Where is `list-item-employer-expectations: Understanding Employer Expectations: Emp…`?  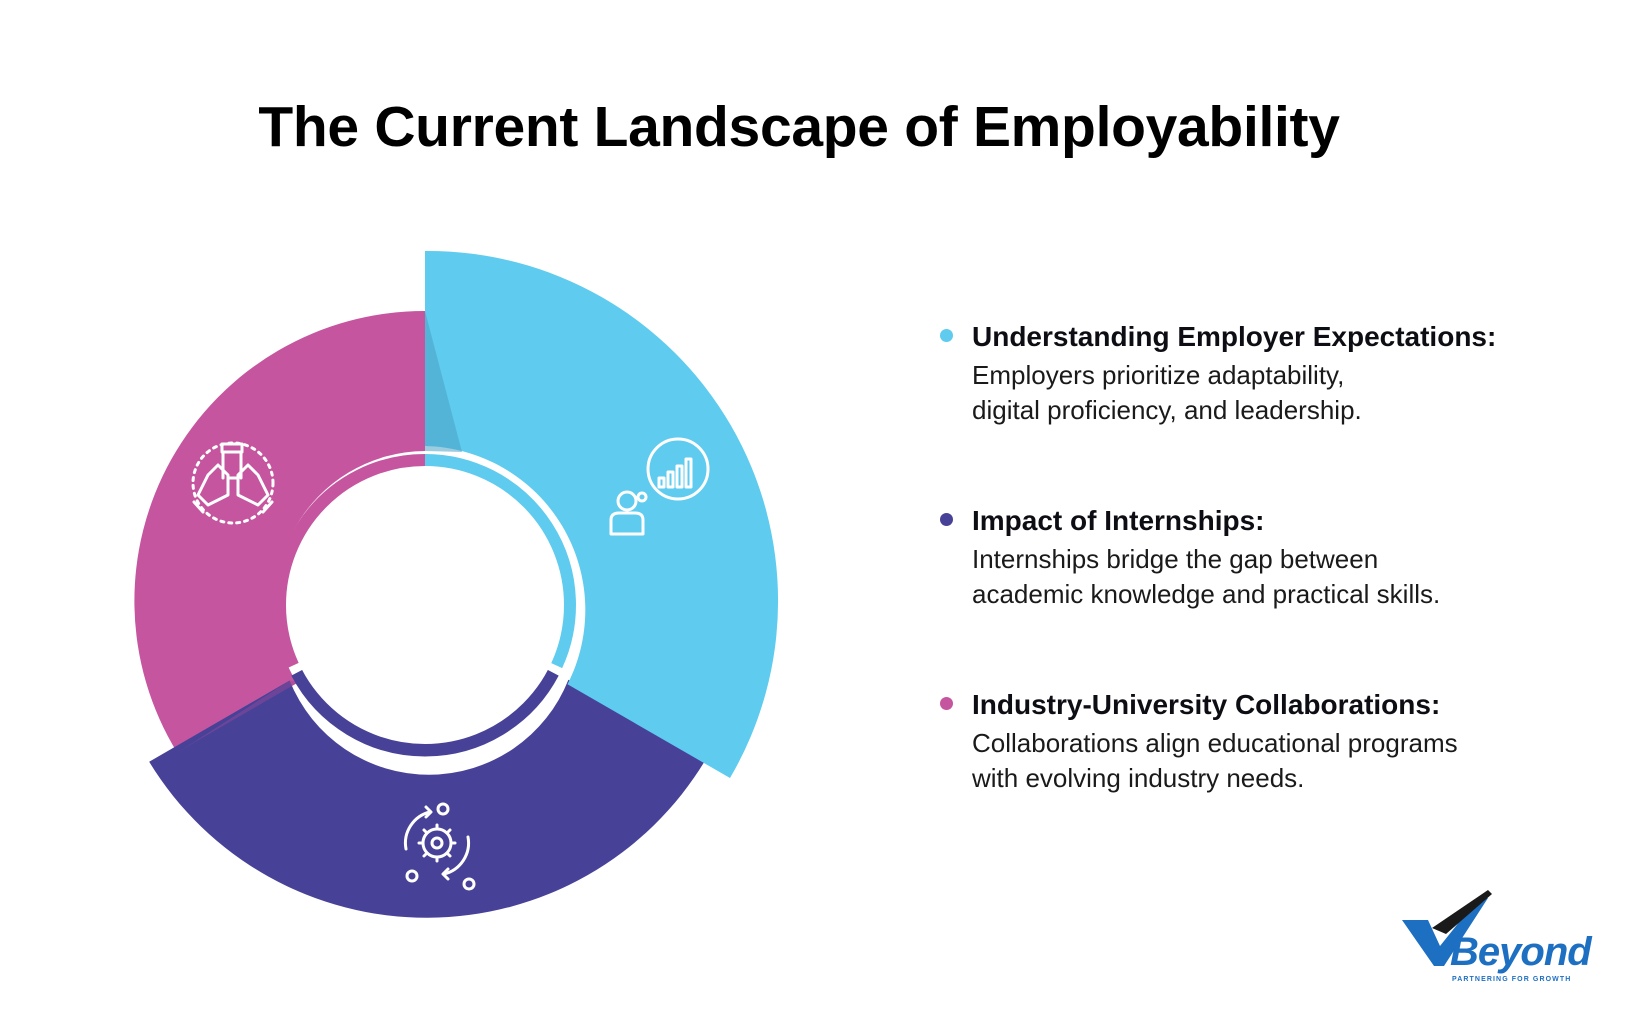
list-item-employer-expectations: Understanding Employer Expectations: Emp… is located at coordinates (1270, 374).